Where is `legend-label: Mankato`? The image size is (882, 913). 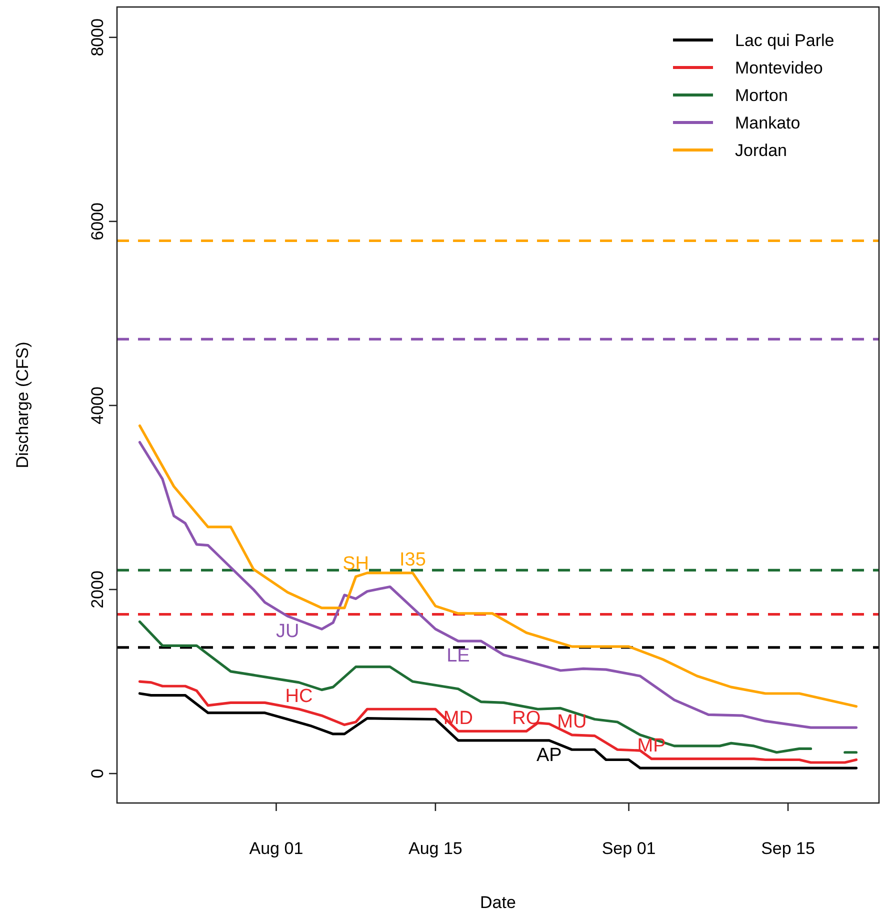
legend-label: Mankato is located at coordinates (767, 123).